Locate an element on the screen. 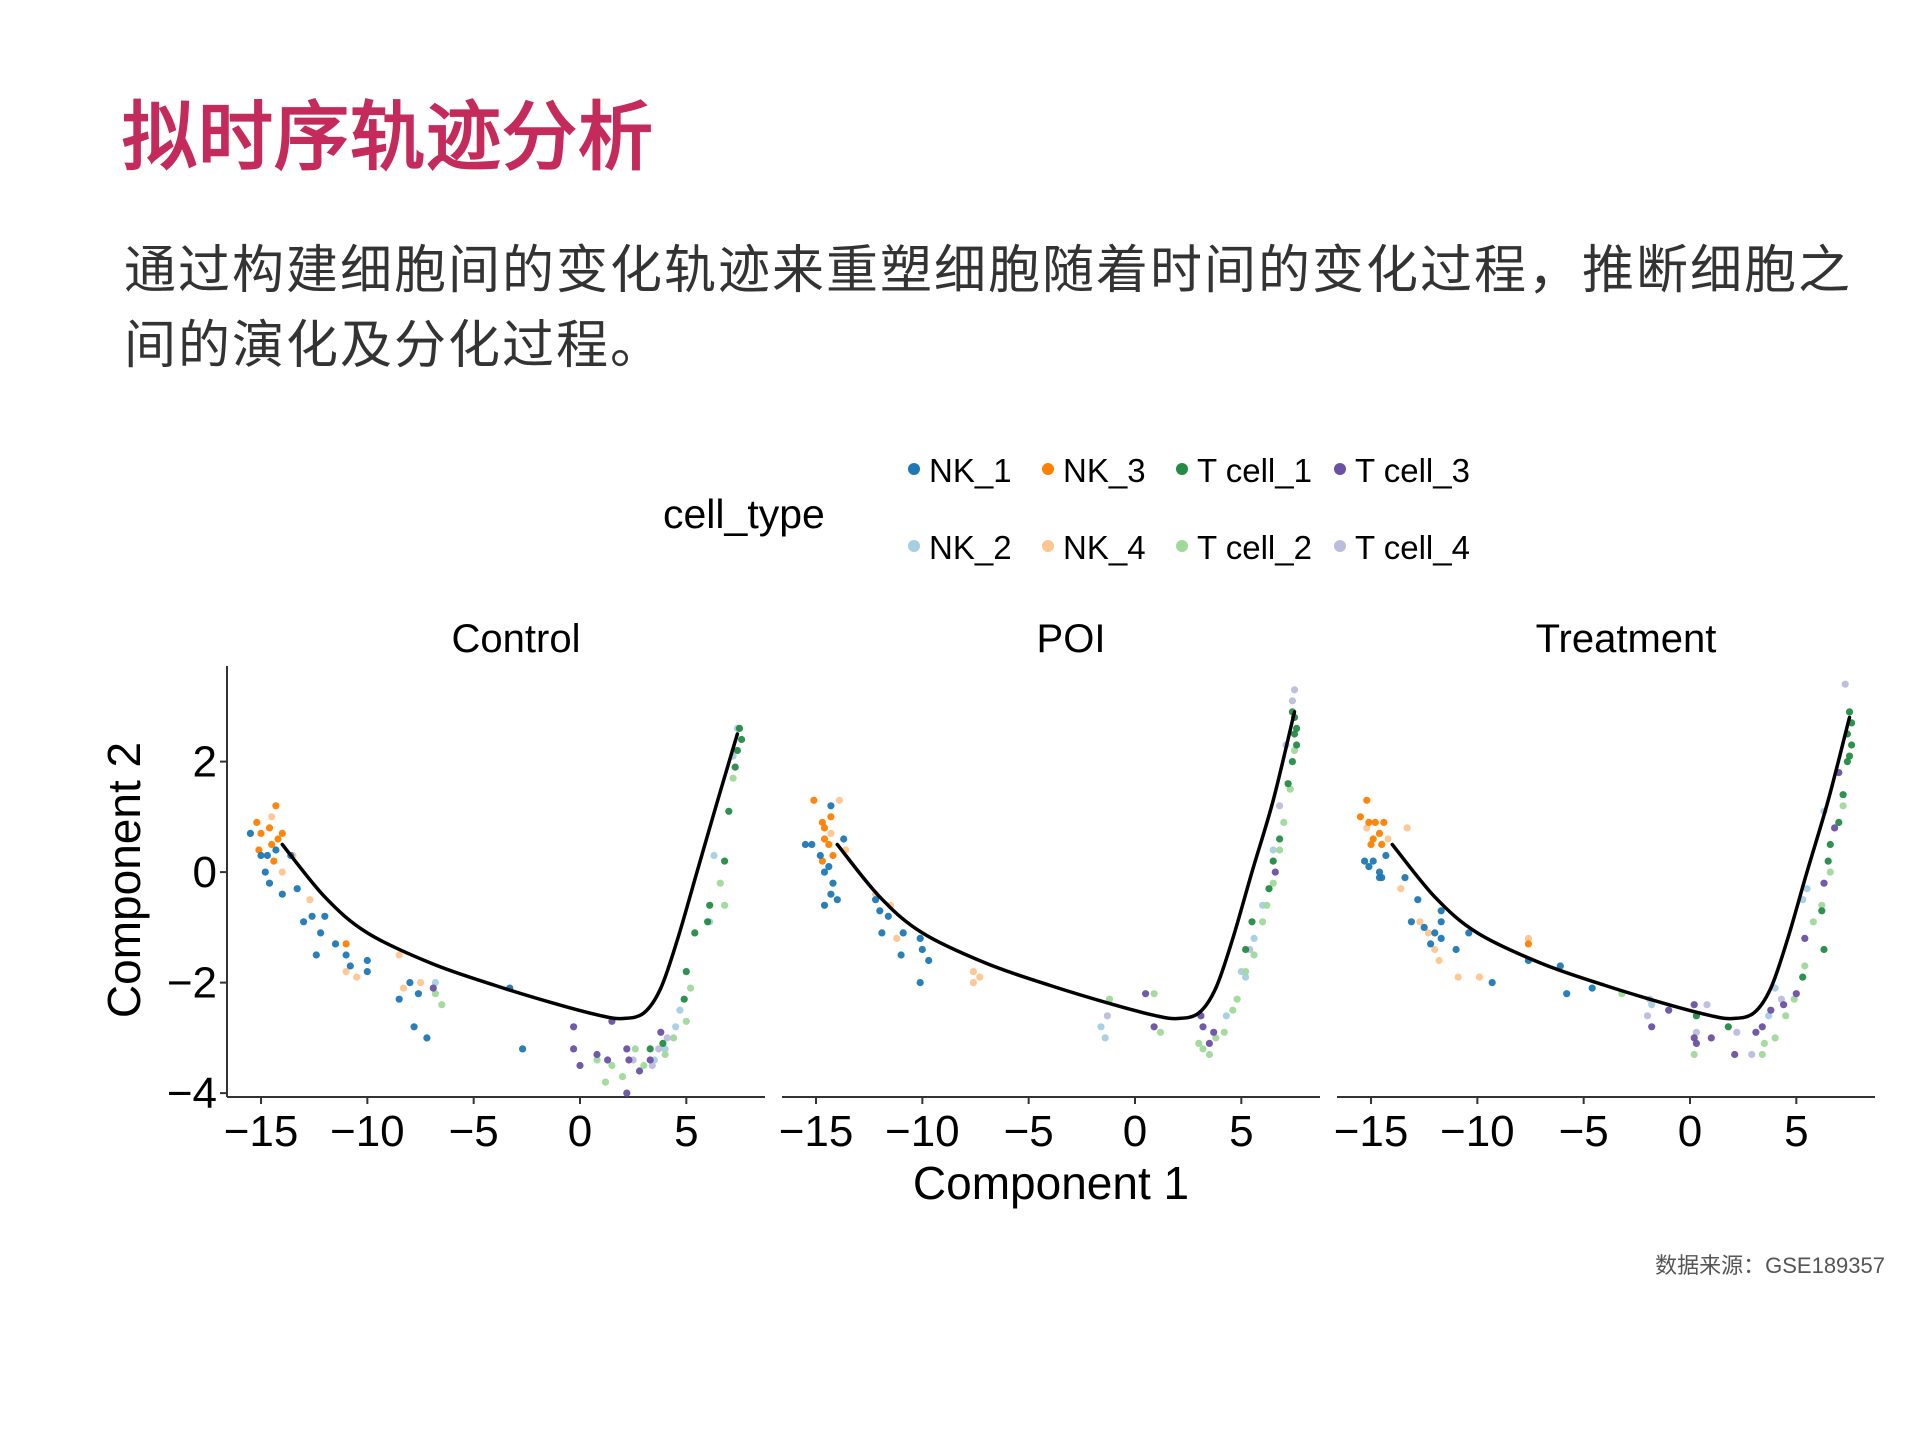  y-tick-label: 0 is located at coordinates (205, 872).